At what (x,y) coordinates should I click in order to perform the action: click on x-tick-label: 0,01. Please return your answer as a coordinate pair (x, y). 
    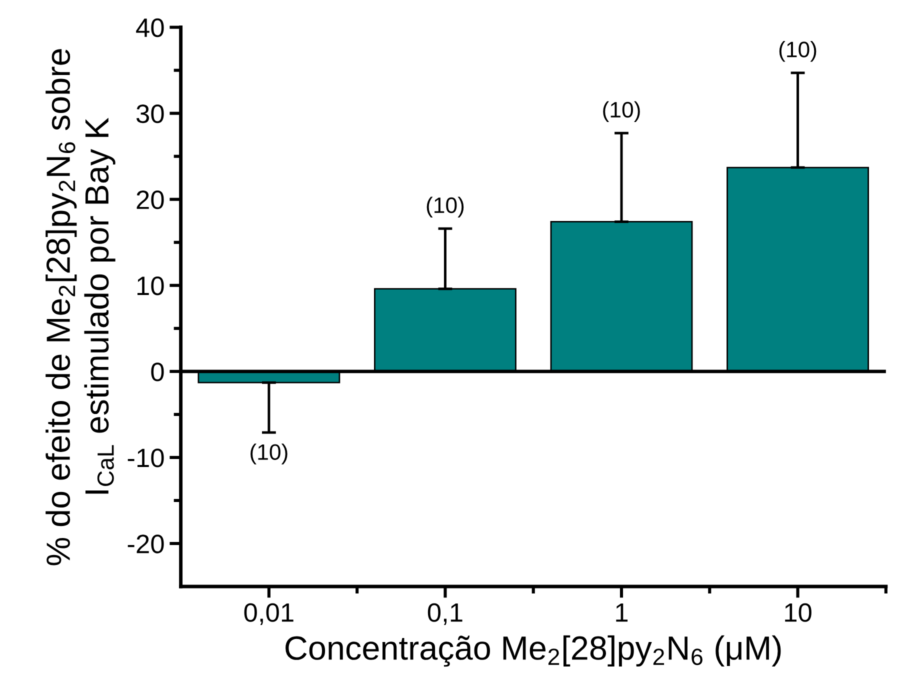
    Looking at the image, I should click on (269, 614).